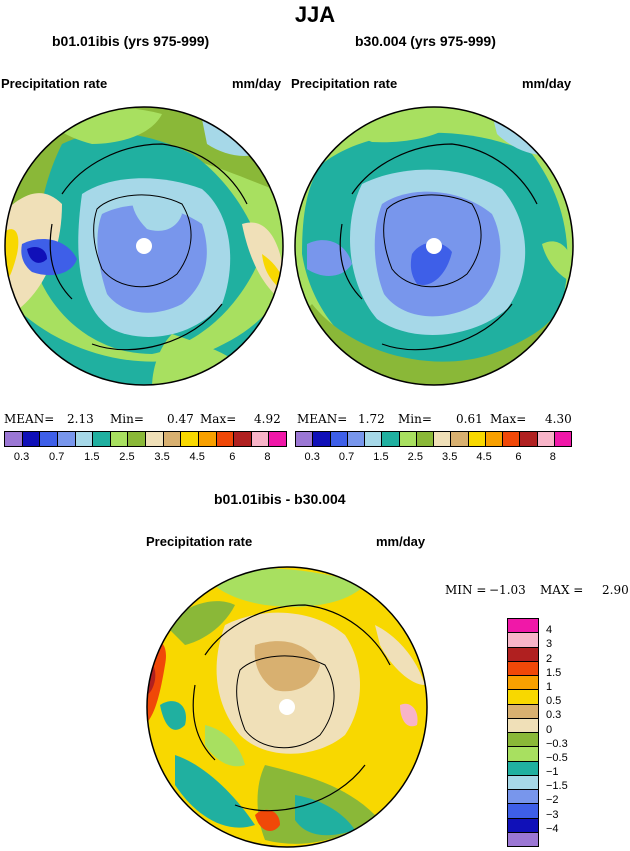 The image size is (630, 851). I want to click on panel1-mean-label: MEAN=, so click(29, 419).